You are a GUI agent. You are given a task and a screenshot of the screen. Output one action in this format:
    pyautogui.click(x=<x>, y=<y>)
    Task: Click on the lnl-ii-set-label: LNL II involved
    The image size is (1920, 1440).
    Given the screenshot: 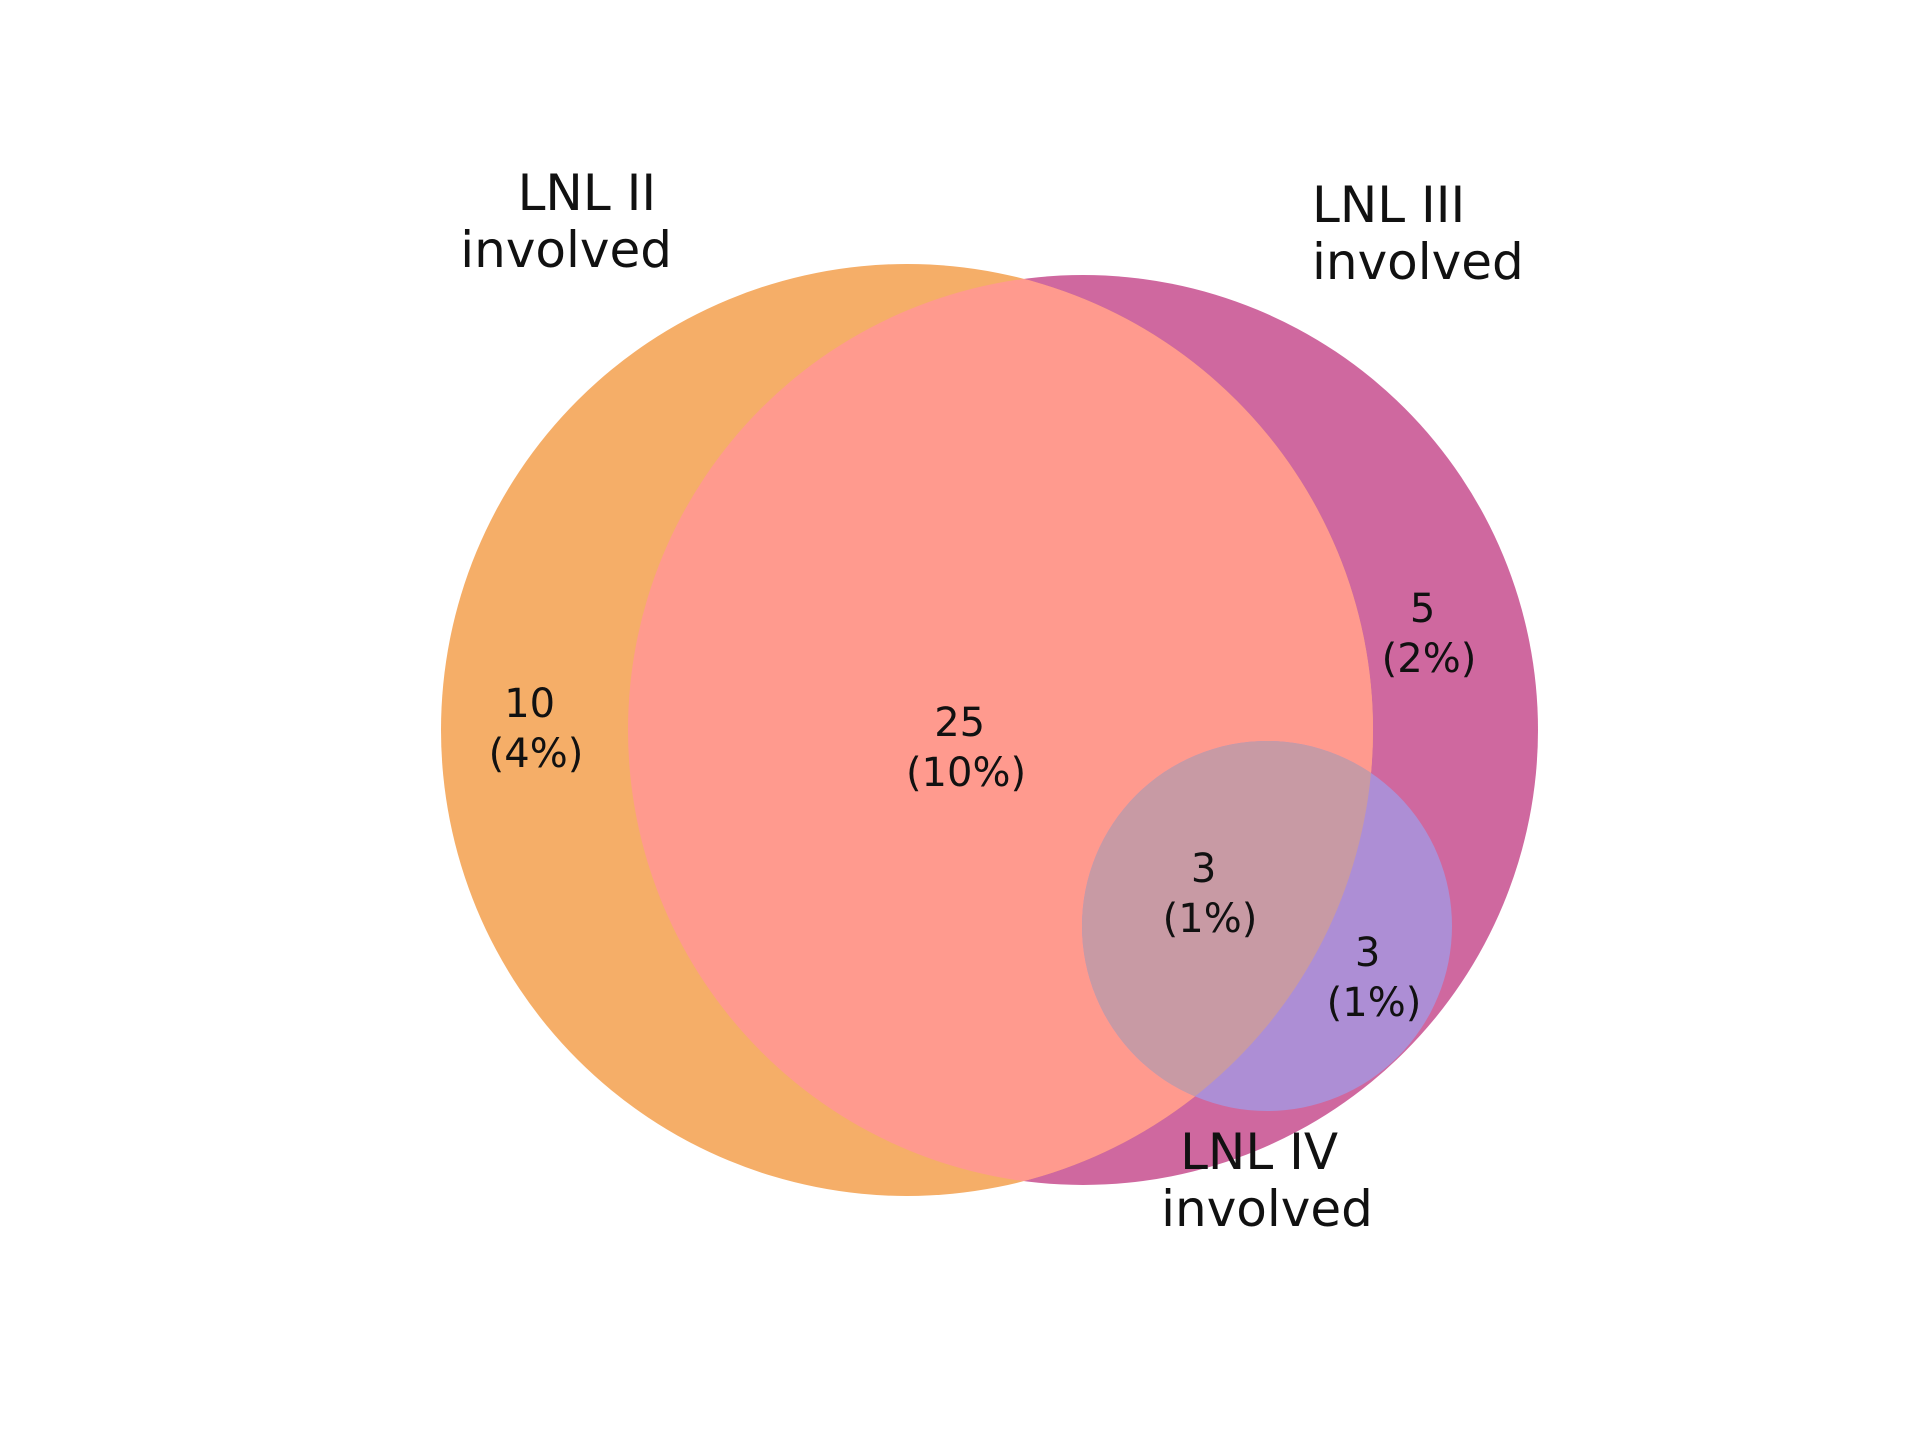 What is the action you would take?
    pyautogui.click(x=566, y=221)
    